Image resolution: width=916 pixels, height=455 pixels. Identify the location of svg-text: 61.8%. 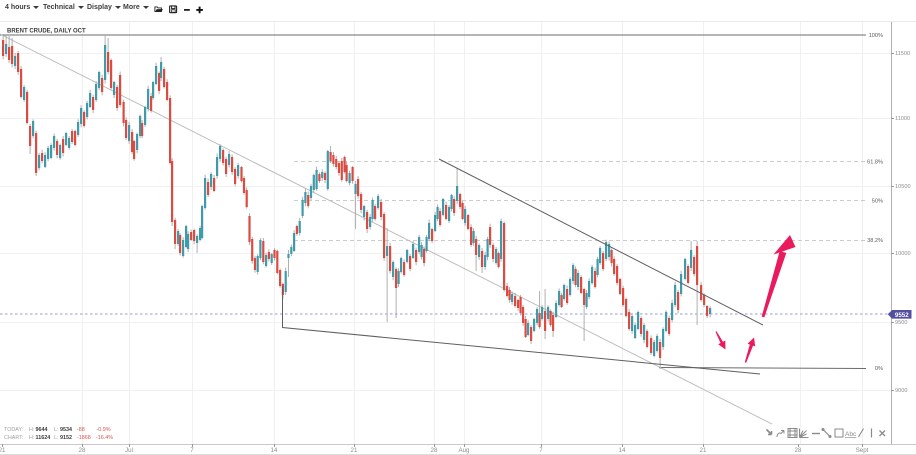
(875, 163).